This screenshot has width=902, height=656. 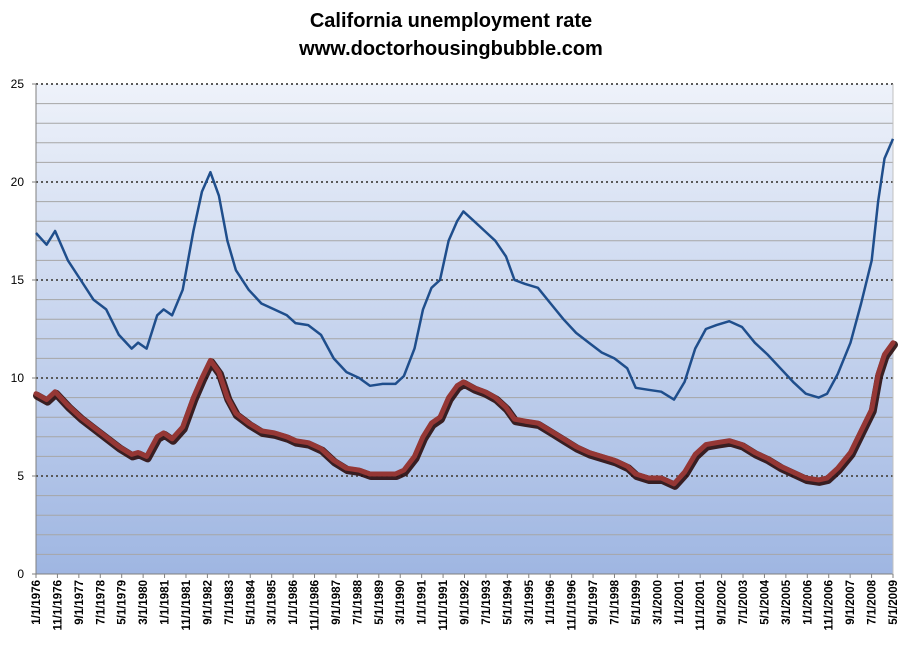 What do you see at coordinates (358, 601) in the screenshot?
I see `x-tick-label: 7/1/1988` at bounding box center [358, 601].